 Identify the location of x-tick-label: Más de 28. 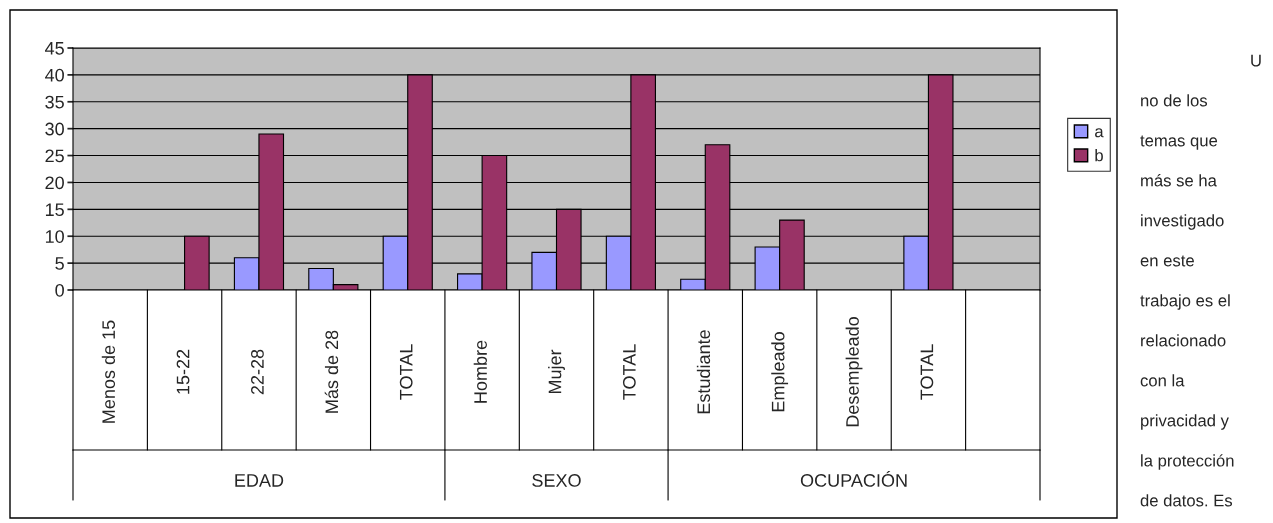
(331, 371).